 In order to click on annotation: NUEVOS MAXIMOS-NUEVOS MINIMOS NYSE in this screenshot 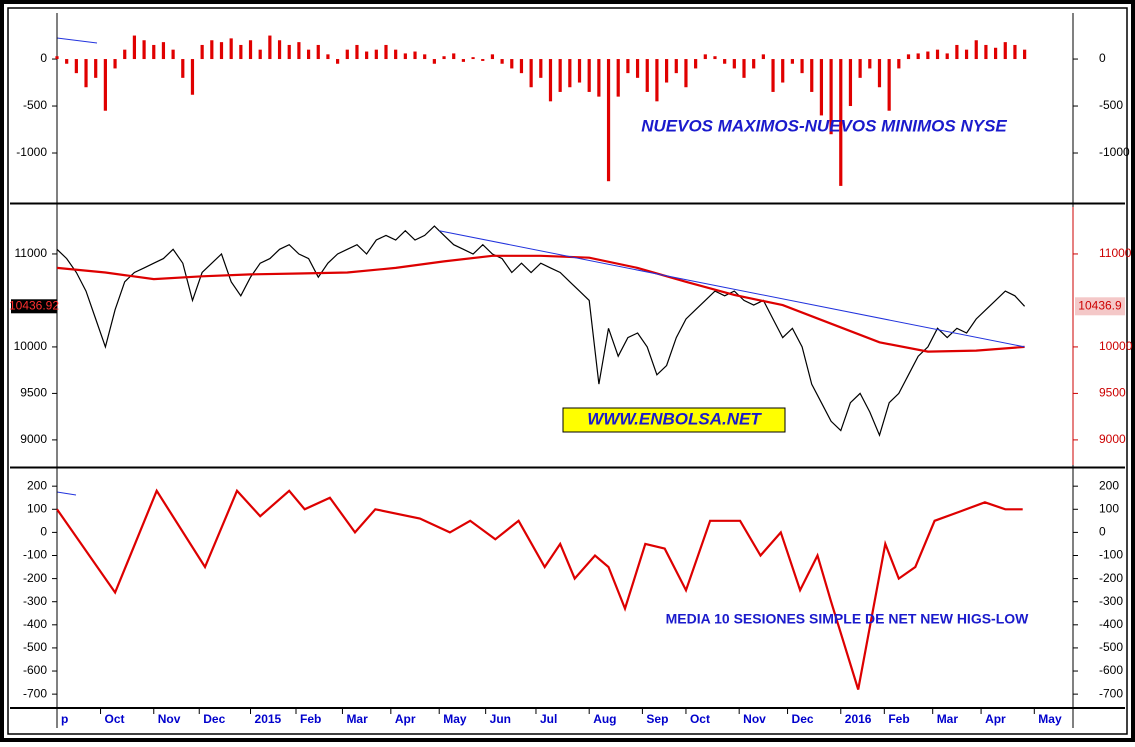, I will do `click(824, 125)`.